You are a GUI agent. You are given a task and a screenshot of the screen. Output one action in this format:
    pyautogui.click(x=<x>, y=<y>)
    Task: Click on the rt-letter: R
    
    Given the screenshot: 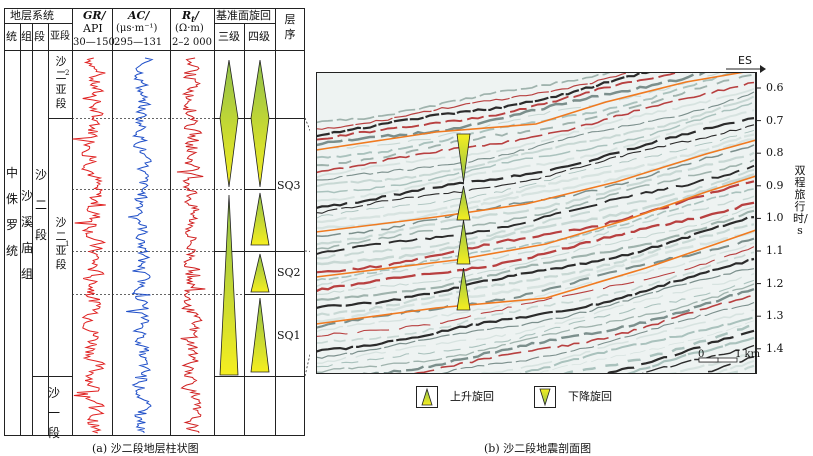 What is the action you would take?
    pyautogui.click(x=187, y=15)
    